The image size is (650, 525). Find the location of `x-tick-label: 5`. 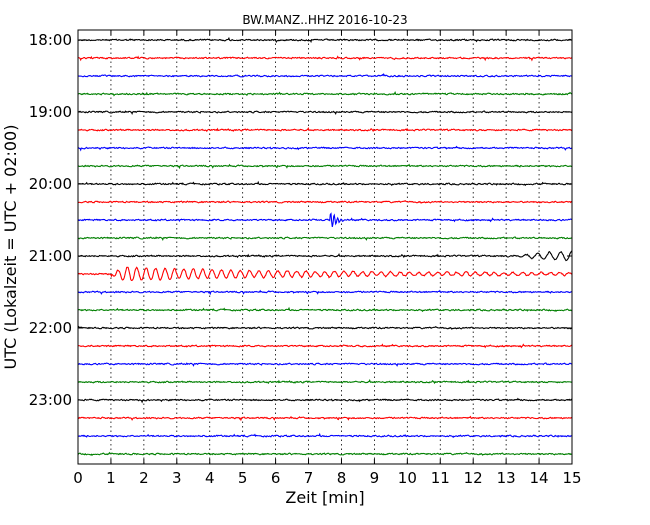

x-tick-label: 5 is located at coordinates (243, 478).